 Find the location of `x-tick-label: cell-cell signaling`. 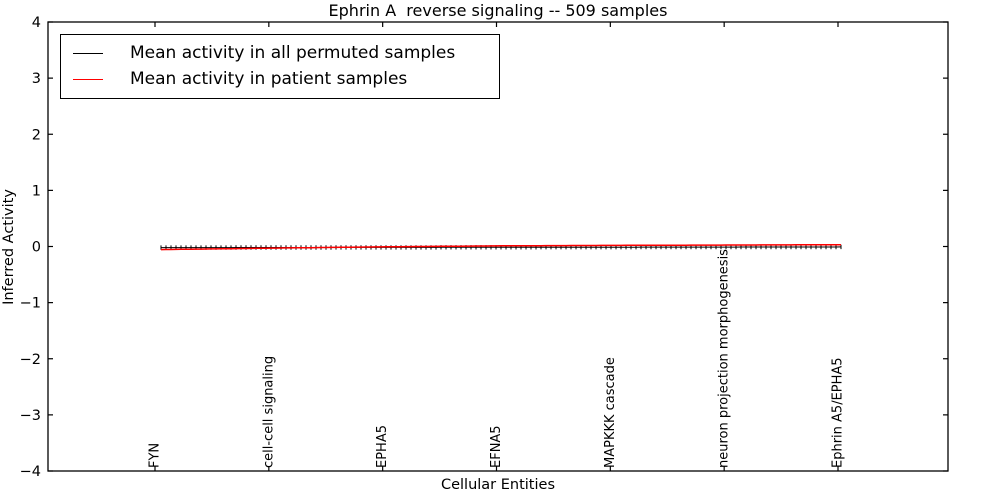

x-tick-label: cell-cell signaling is located at coordinates (268, 412).